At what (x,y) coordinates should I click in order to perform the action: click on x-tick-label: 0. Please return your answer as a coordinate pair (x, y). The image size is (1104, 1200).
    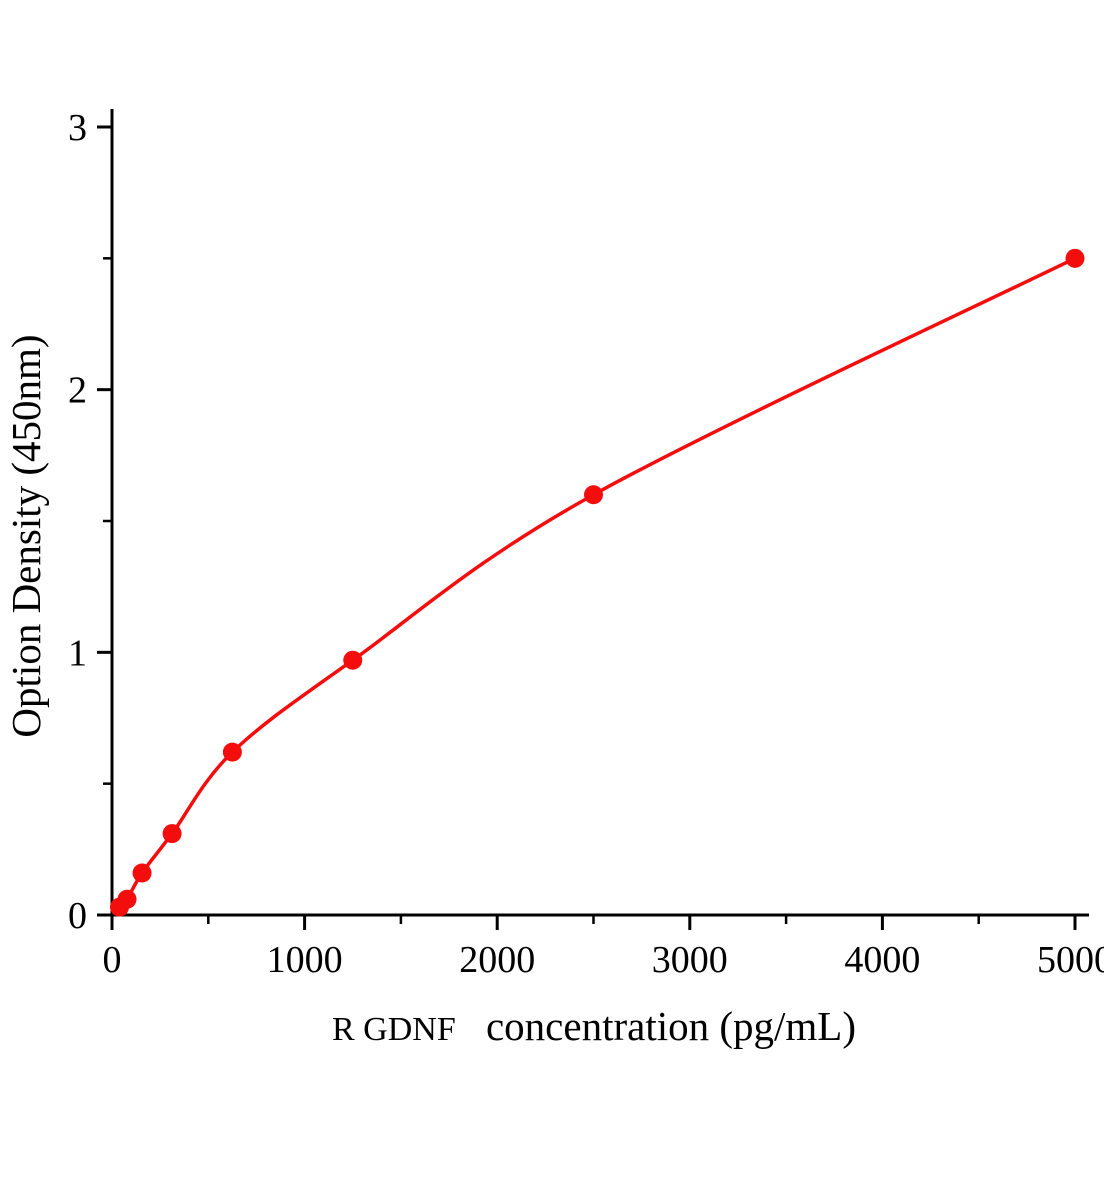
    Looking at the image, I should click on (112, 960).